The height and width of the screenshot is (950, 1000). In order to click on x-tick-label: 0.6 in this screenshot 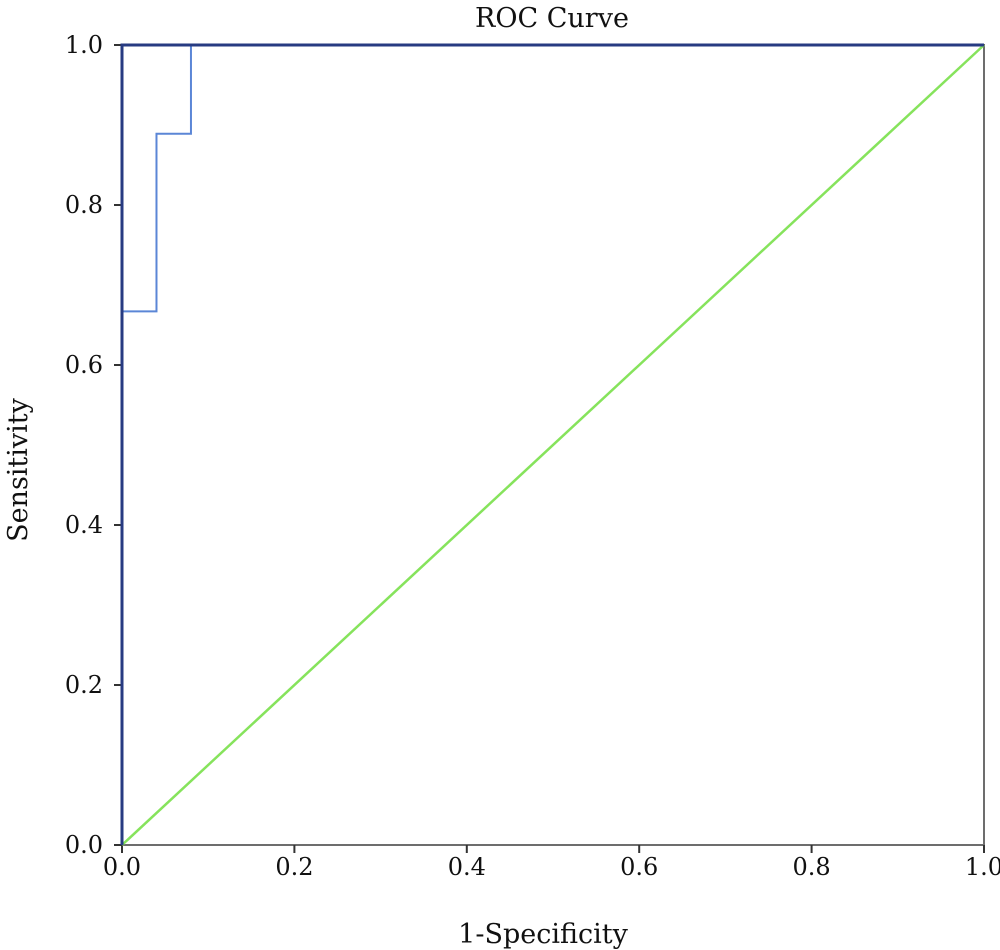, I will do `click(639, 867)`.